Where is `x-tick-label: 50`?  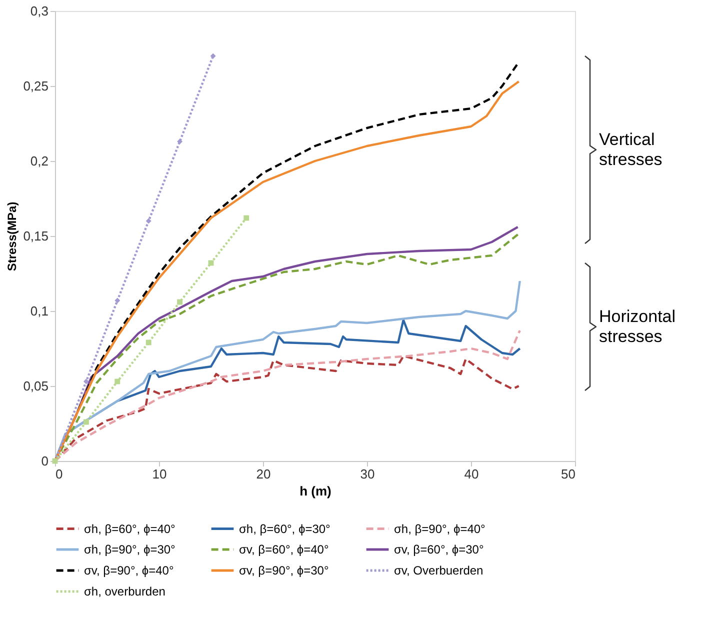
x-tick-label: 50 is located at coordinates (568, 474).